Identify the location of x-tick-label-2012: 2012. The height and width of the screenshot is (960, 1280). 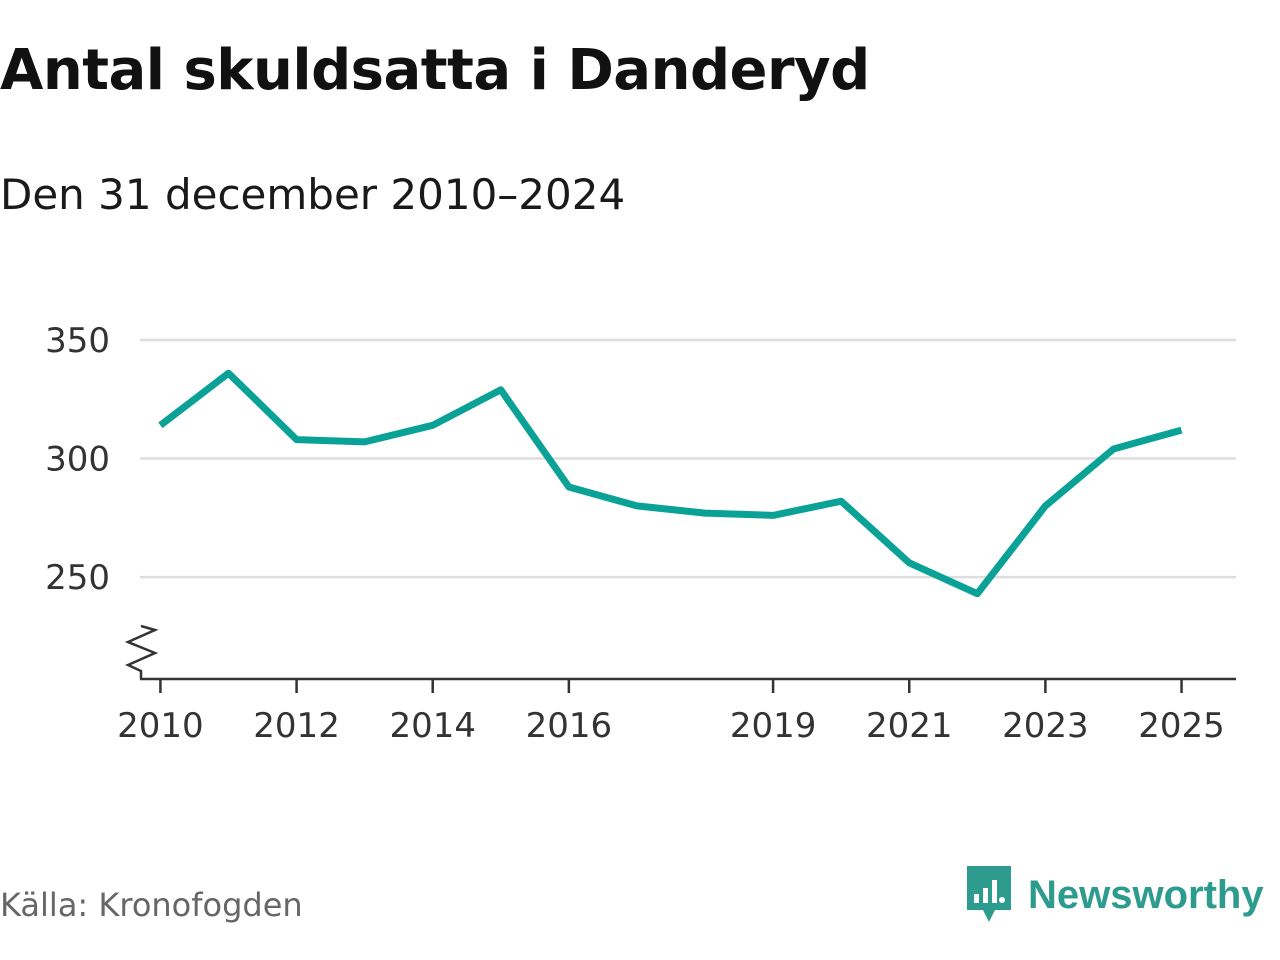
(296, 726).